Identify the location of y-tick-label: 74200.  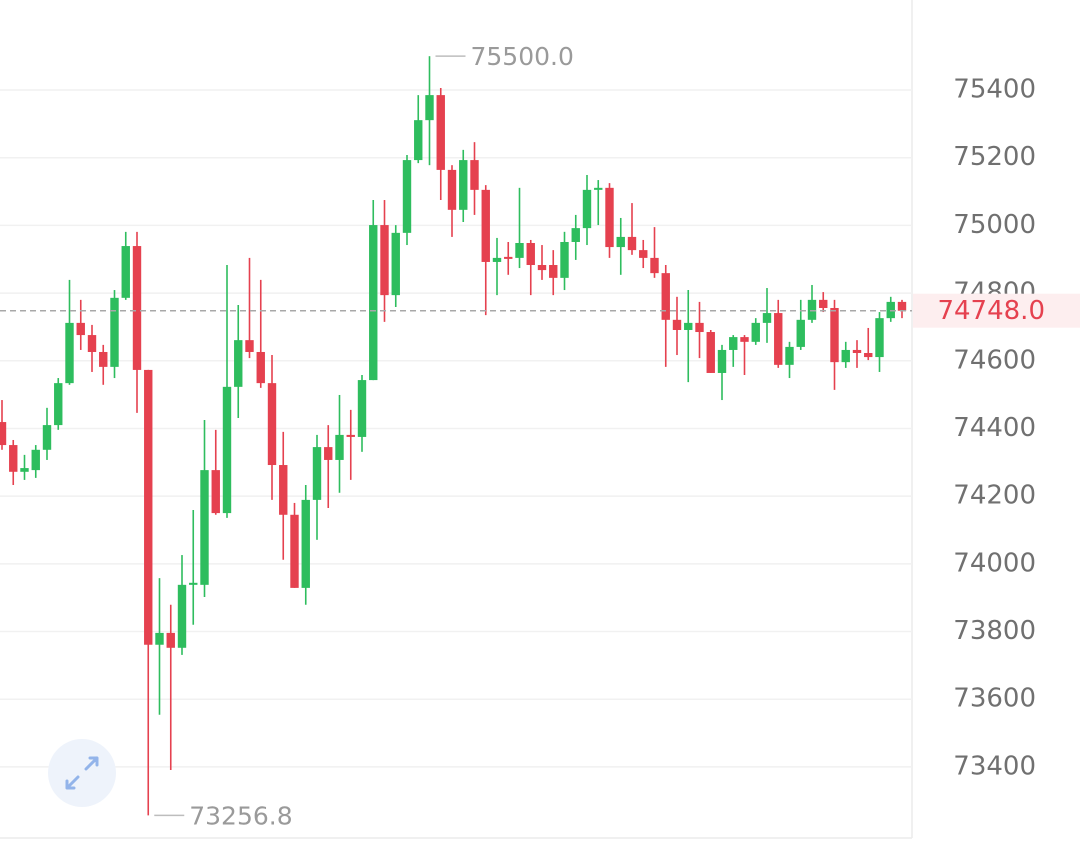
(994, 496).